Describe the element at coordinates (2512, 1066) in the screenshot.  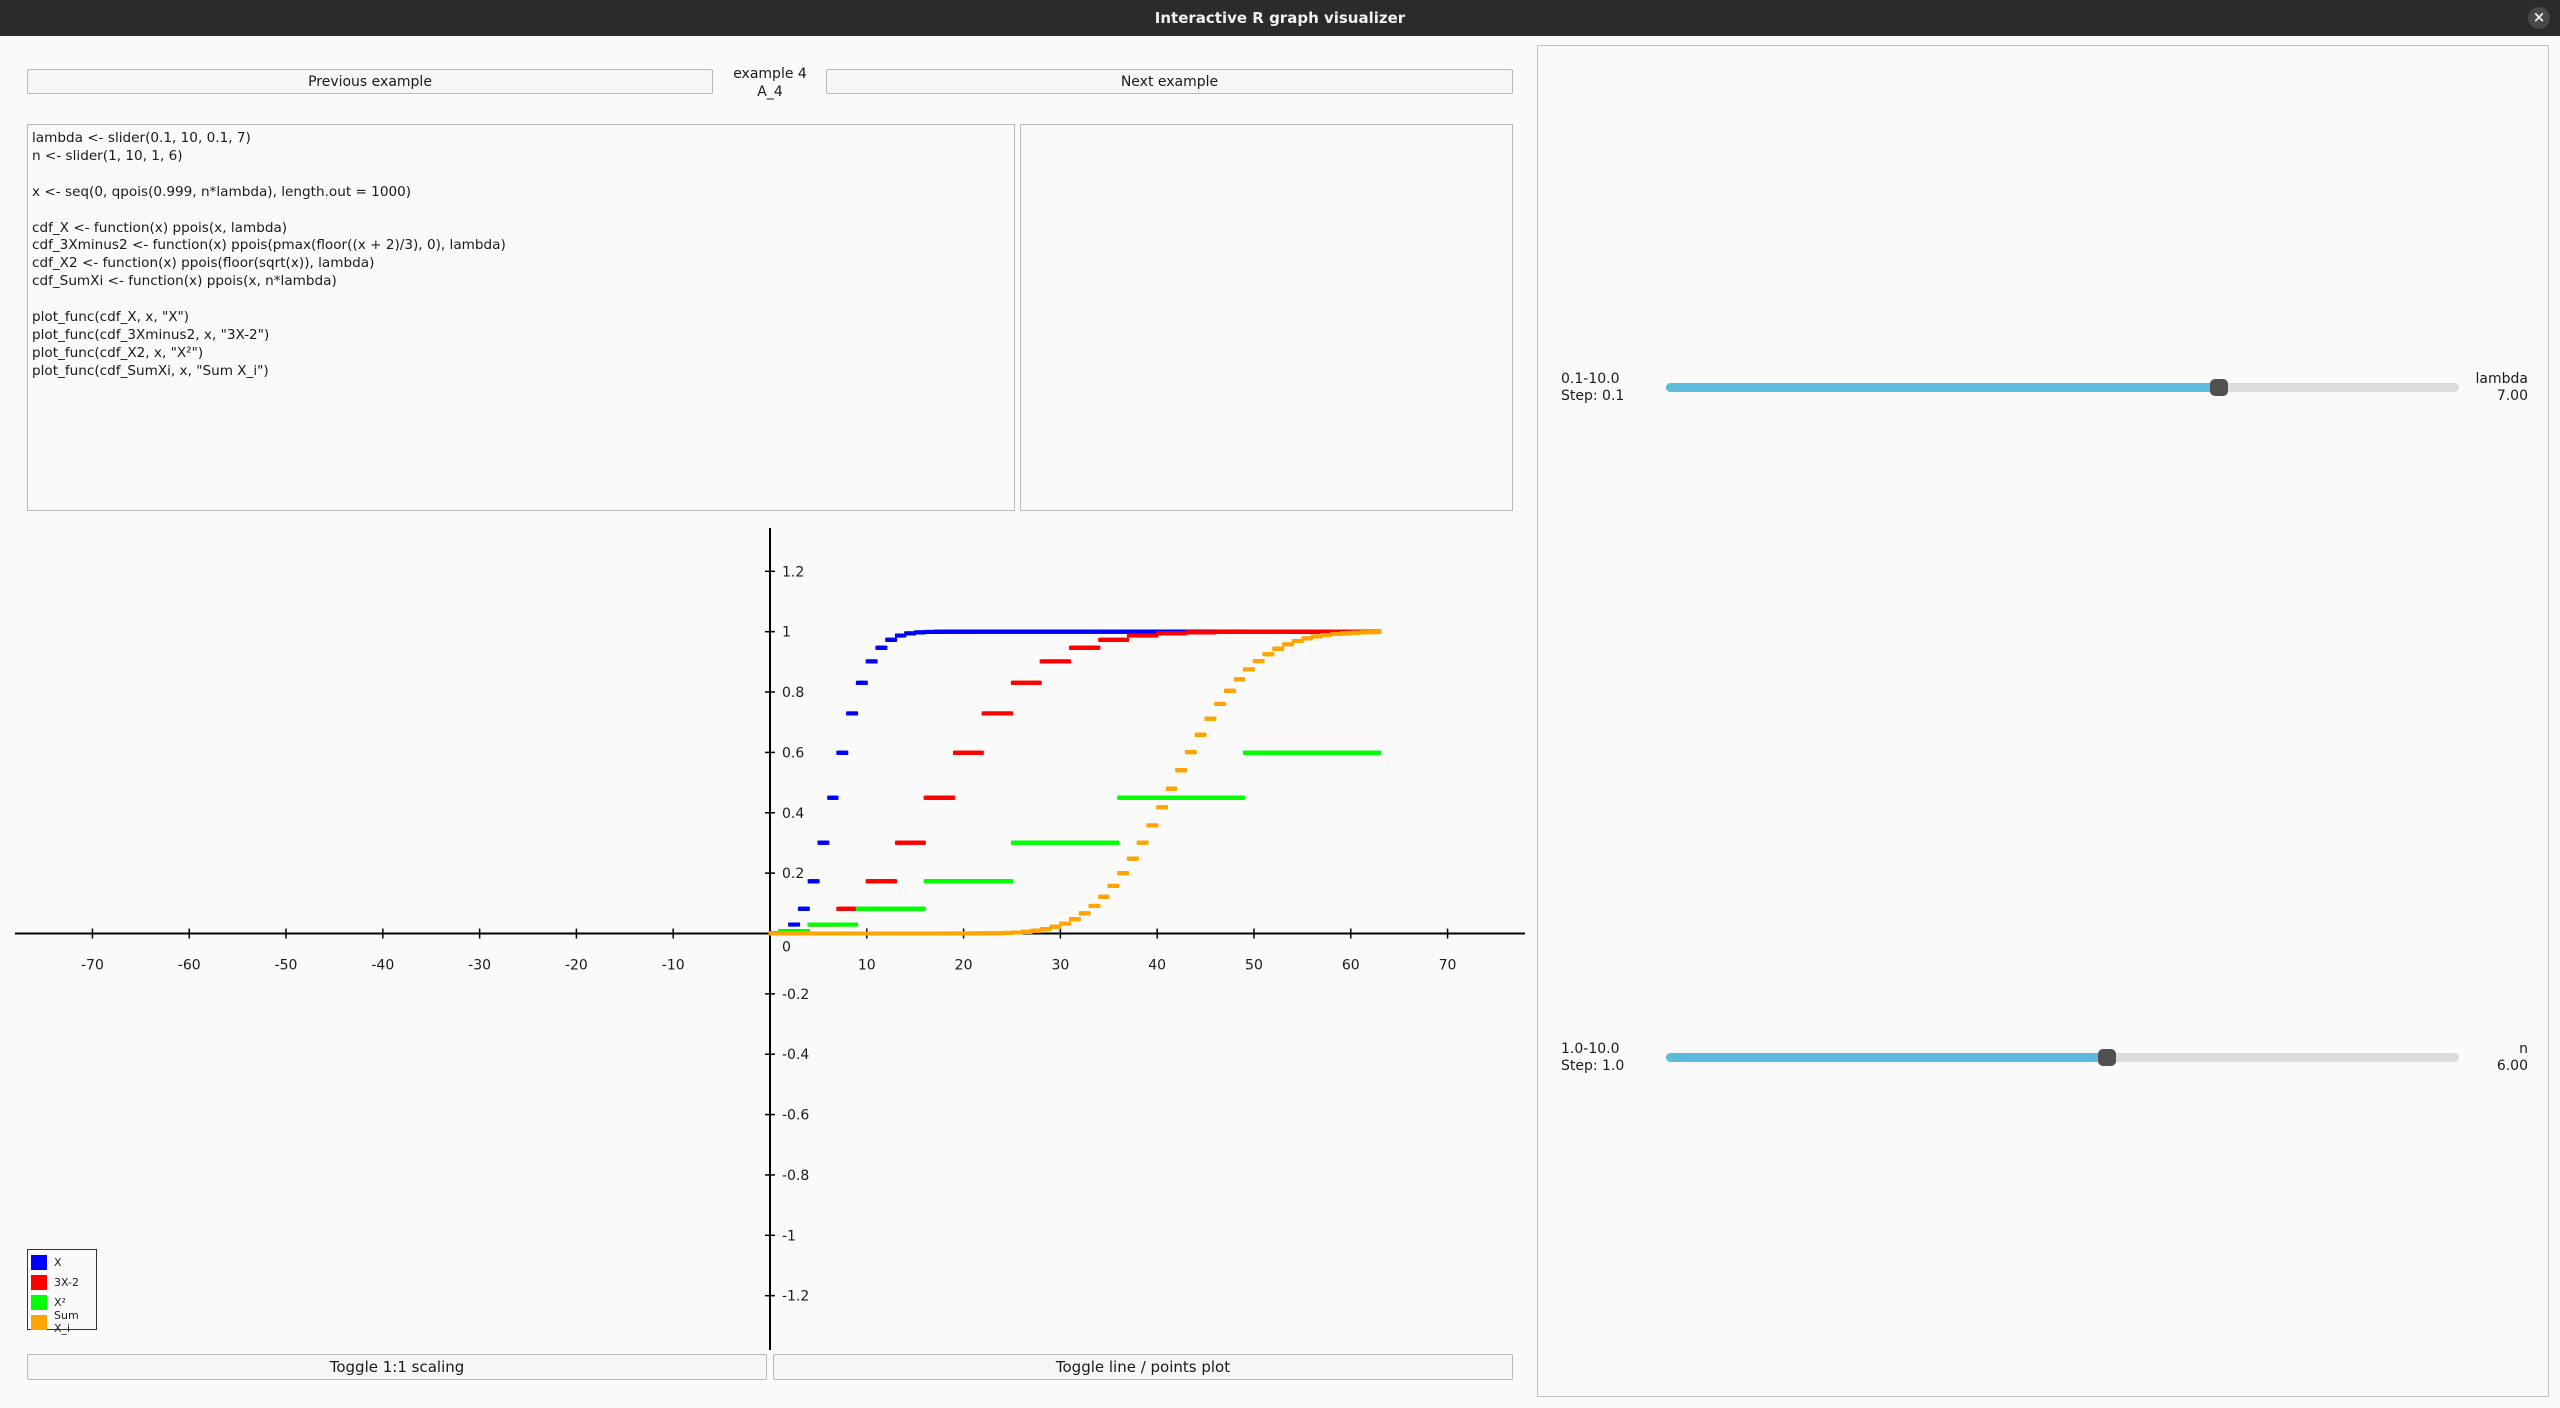
I see `slider-value: 6.00` at that location.